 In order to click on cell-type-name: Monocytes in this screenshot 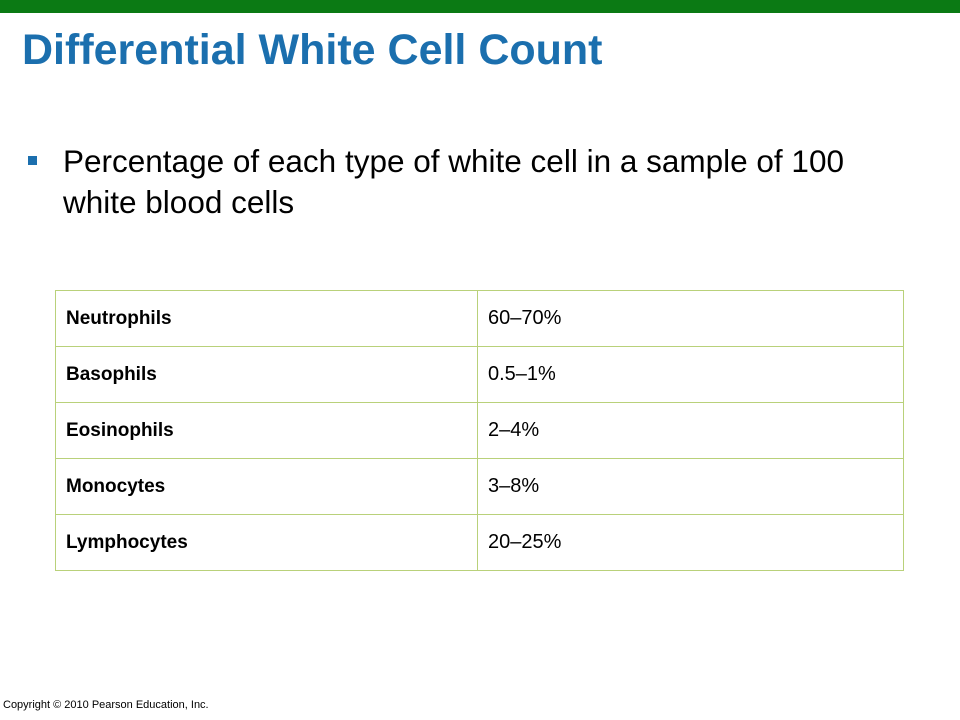, I will do `click(266, 486)`.